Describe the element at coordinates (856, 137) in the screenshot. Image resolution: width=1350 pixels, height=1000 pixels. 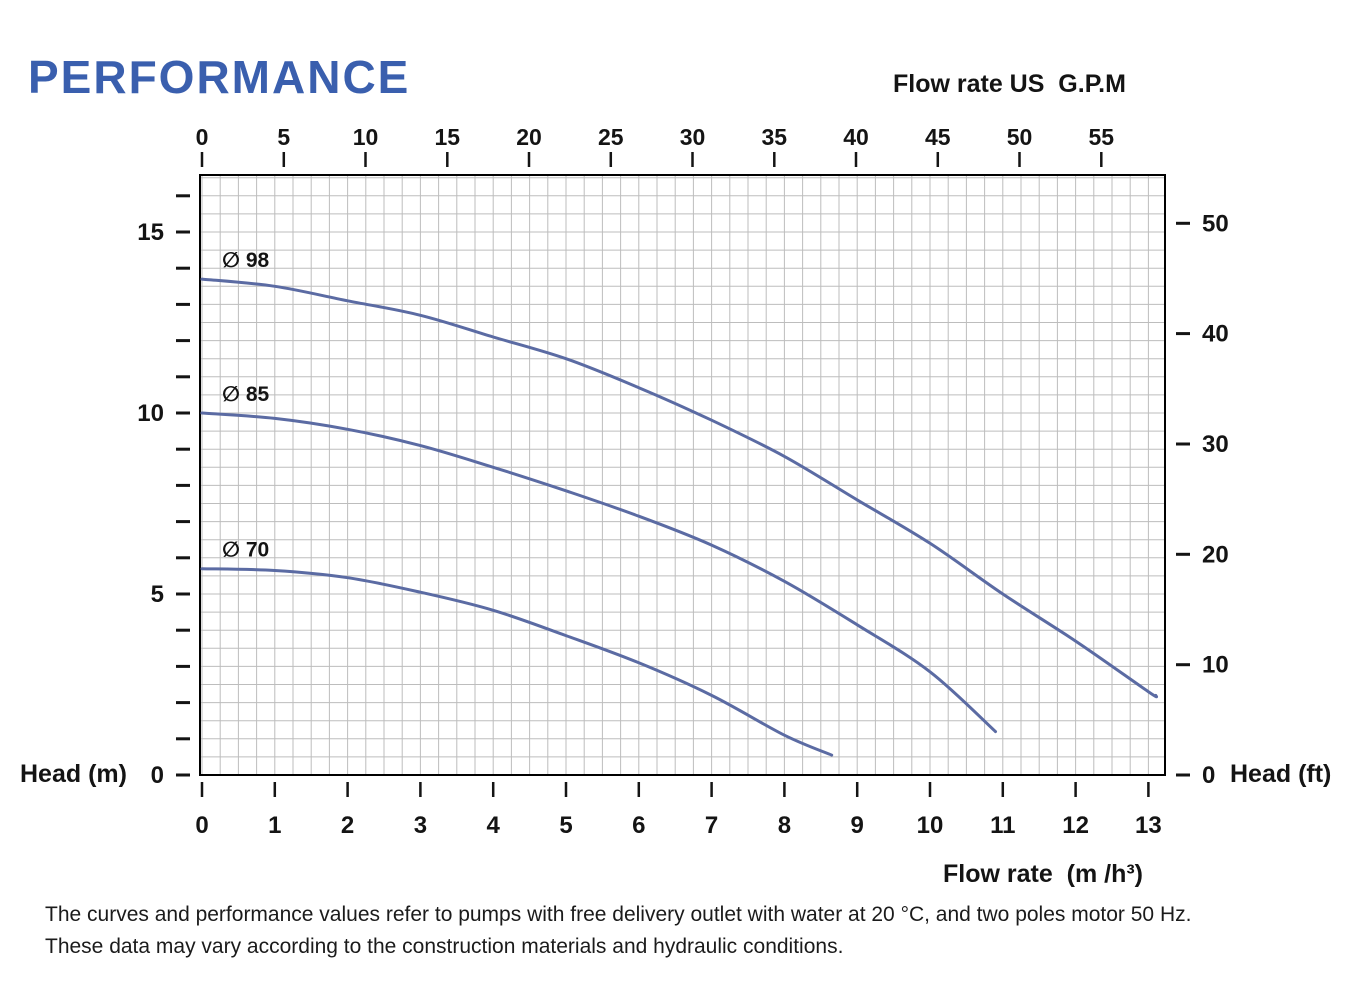
I see `top-axis-tick-label: 40` at that location.